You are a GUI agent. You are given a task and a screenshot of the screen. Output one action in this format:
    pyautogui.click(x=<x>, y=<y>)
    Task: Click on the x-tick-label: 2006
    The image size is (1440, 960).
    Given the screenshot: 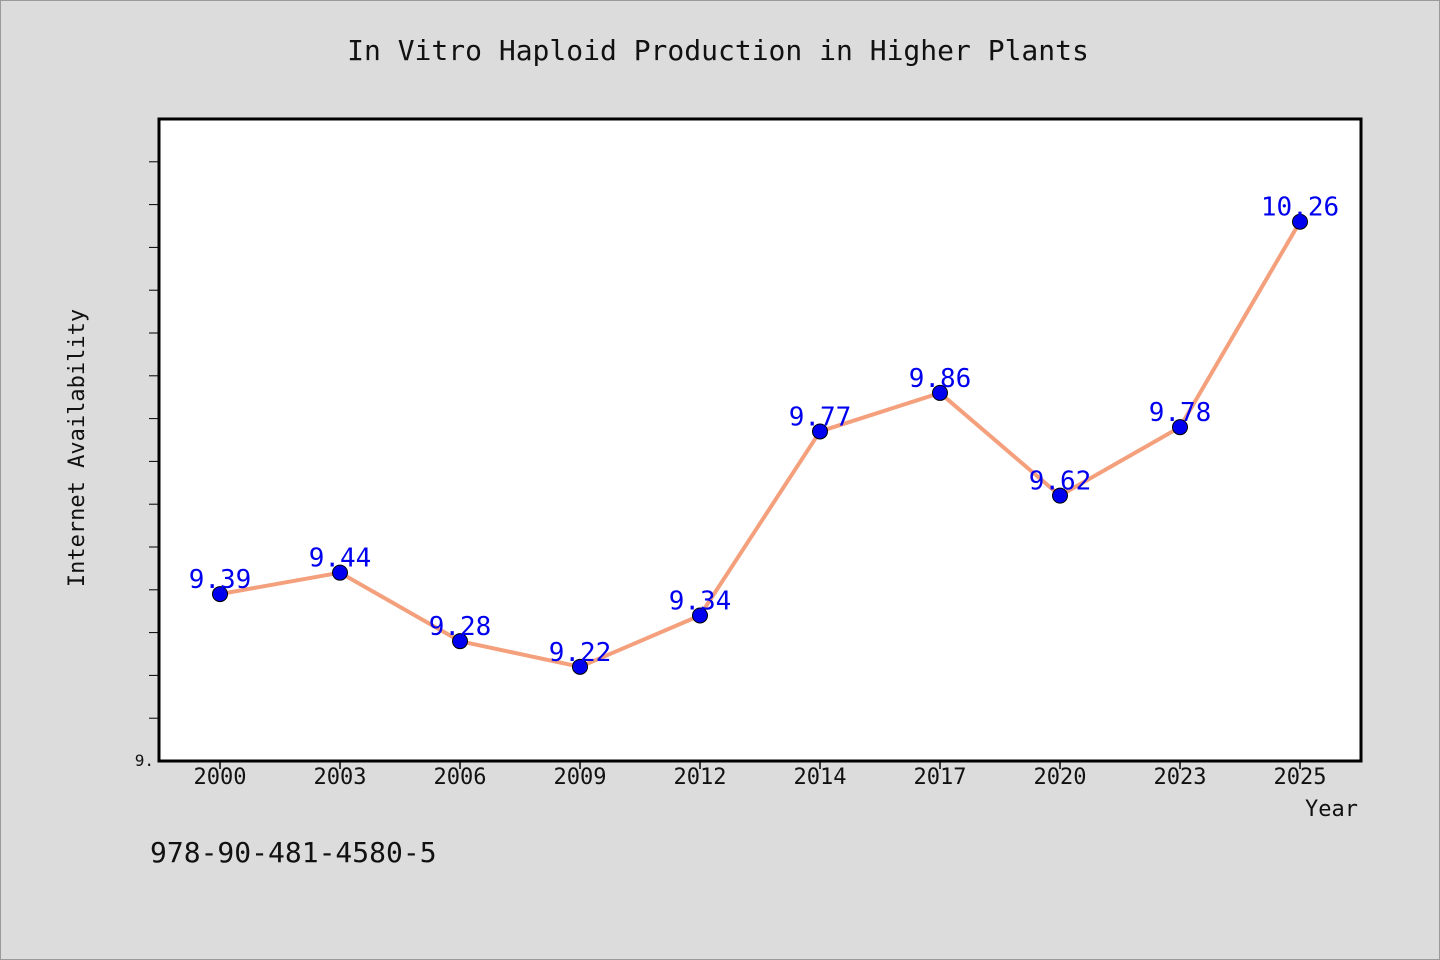 What is the action you would take?
    pyautogui.click(x=460, y=777)
    